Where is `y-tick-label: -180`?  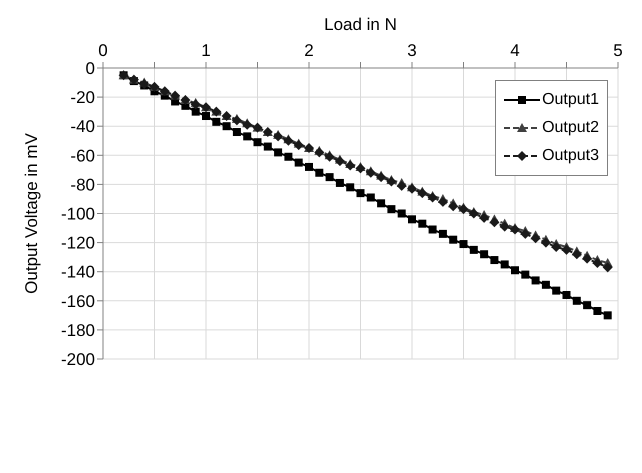 y-tick-label: -180 is located at coordinates (77, 330).